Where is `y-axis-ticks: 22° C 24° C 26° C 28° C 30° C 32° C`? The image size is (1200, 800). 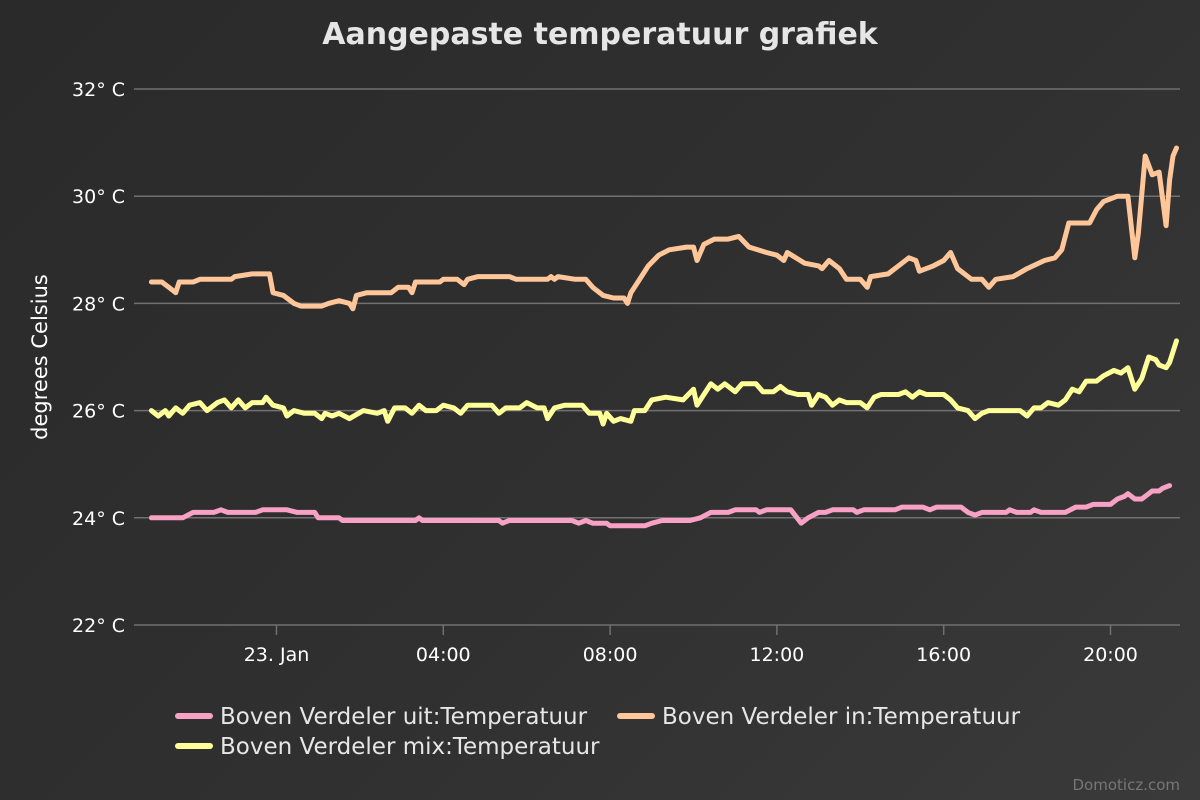
y-axis-ticks: 22° C 24° C 26° C 28° C 30° C 32° C is located at coordinates (98, 358).